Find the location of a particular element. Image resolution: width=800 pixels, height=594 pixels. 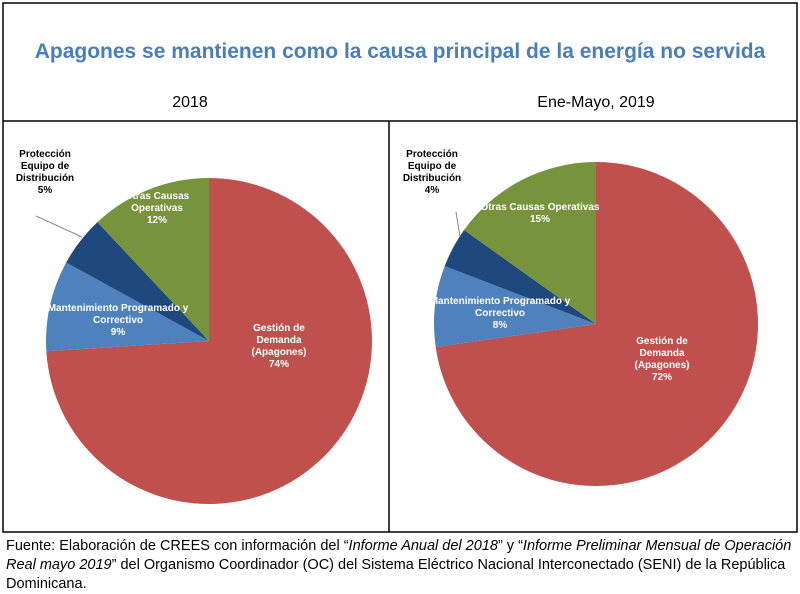

chart-subtitle: Ene-Mayo, 2019 is located at coordinates (596, 102).